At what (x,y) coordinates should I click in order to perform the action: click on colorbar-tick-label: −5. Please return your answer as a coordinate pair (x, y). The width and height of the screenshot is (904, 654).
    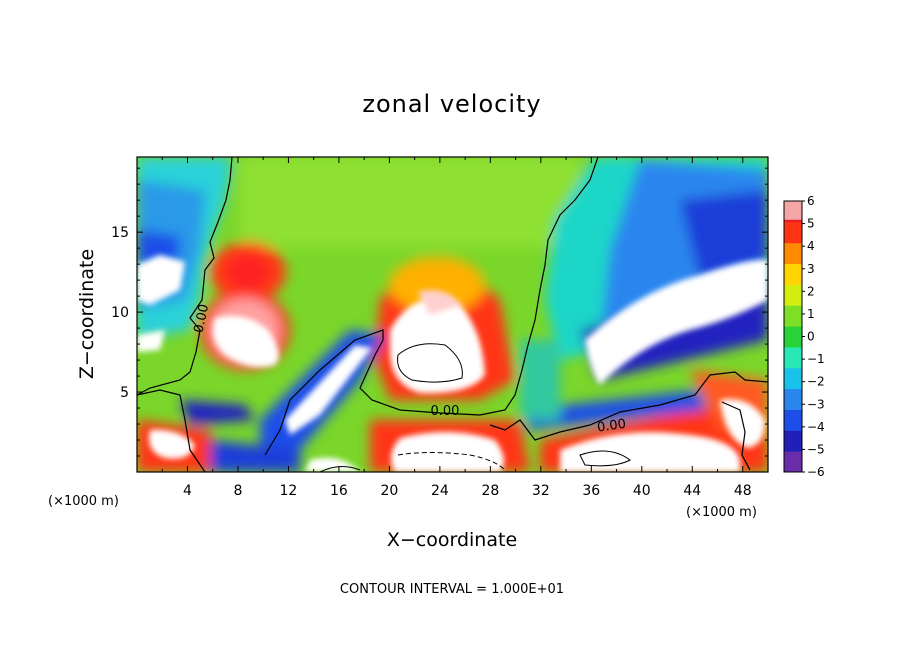
    Looking at the image, I should click on (816, 449).